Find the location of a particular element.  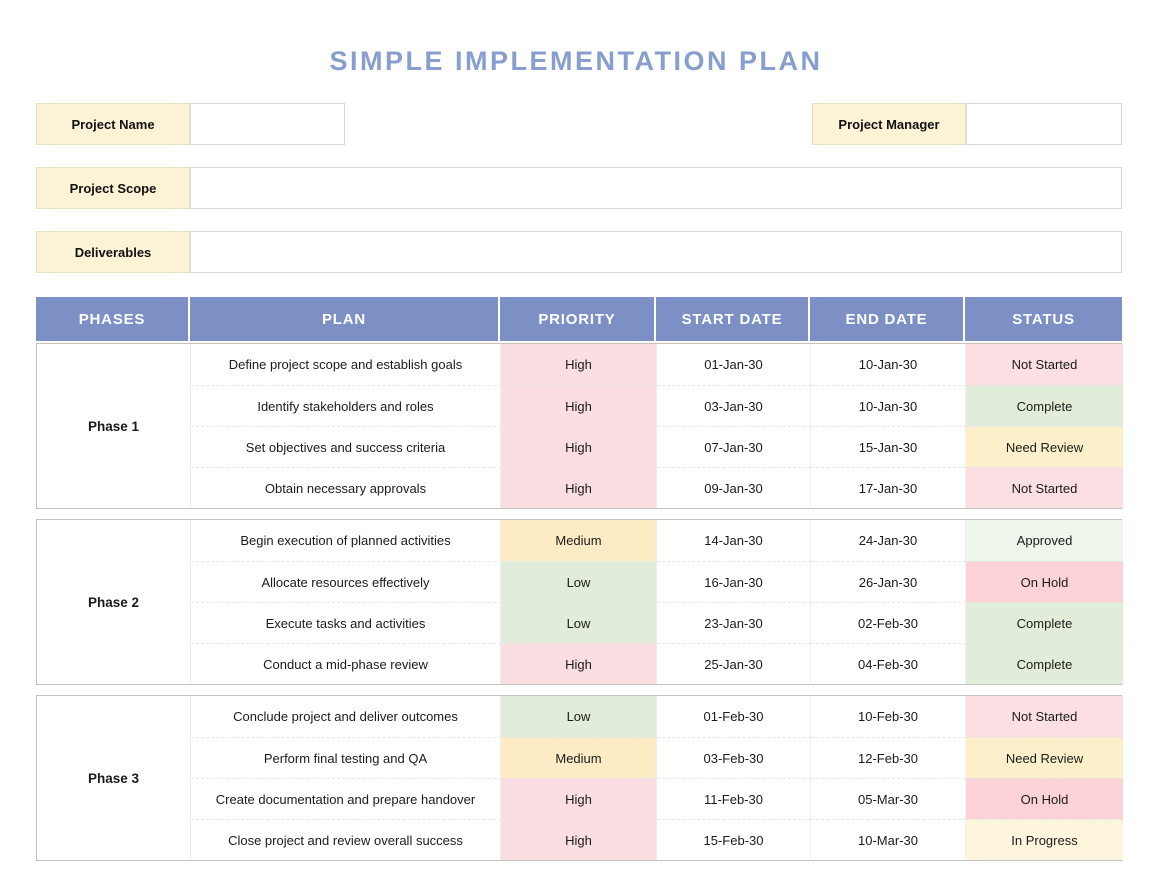

start-date-cell: 23-Jan-30 is located at coordinates (734, 622).